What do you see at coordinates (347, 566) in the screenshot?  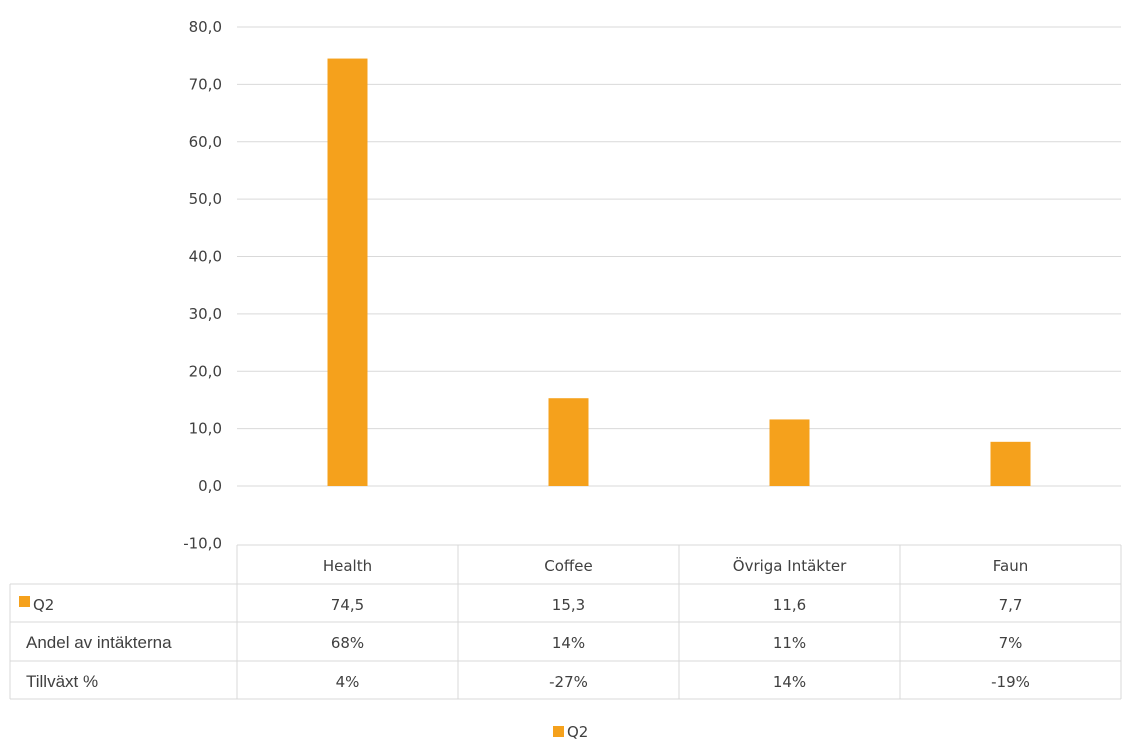 I see `x-tick-label: Health` at bounding box center [347, 566].